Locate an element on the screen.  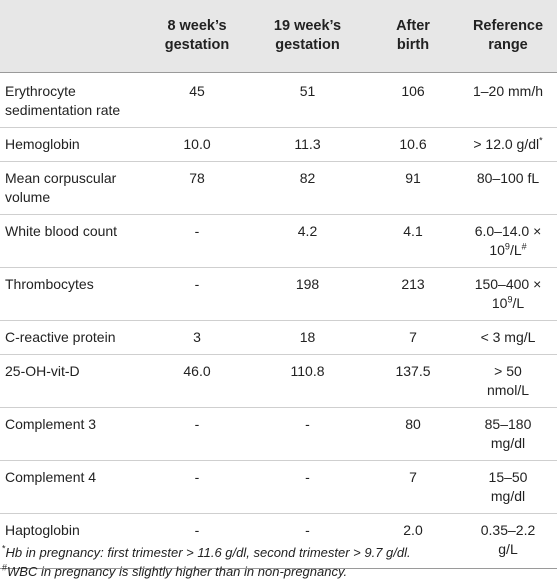
test-name-line1: Erythrocyte is located at coordinates (40, 91).